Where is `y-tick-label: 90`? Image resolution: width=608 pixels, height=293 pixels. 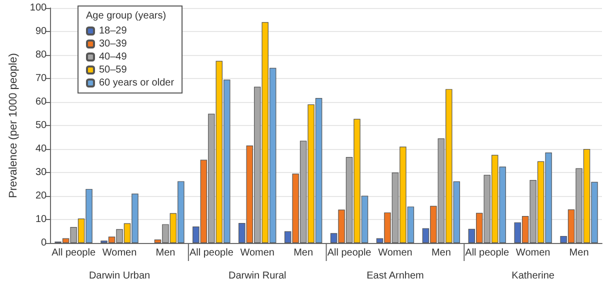
y-tick-label: 90 is located at coordinates (41, 31).